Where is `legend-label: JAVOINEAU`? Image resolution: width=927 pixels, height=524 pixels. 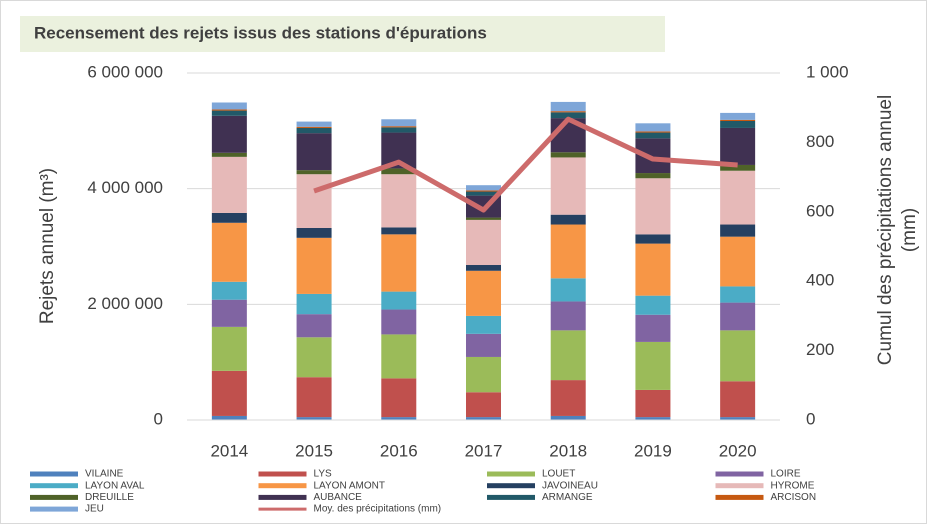
legend-label: JAVOINEAU is located at coordinates (570, 485).